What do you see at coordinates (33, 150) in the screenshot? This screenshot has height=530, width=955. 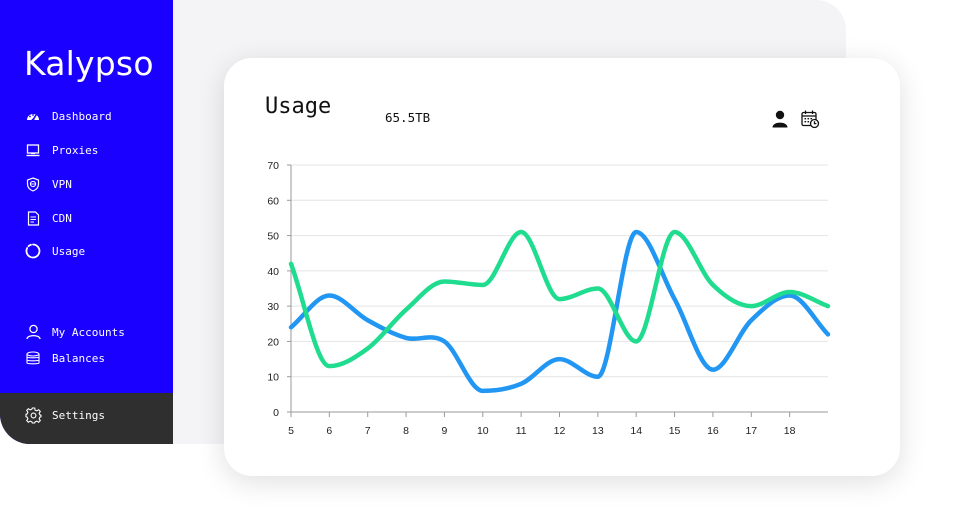 I see `monitor-icon` at bounding box center [33, 150].